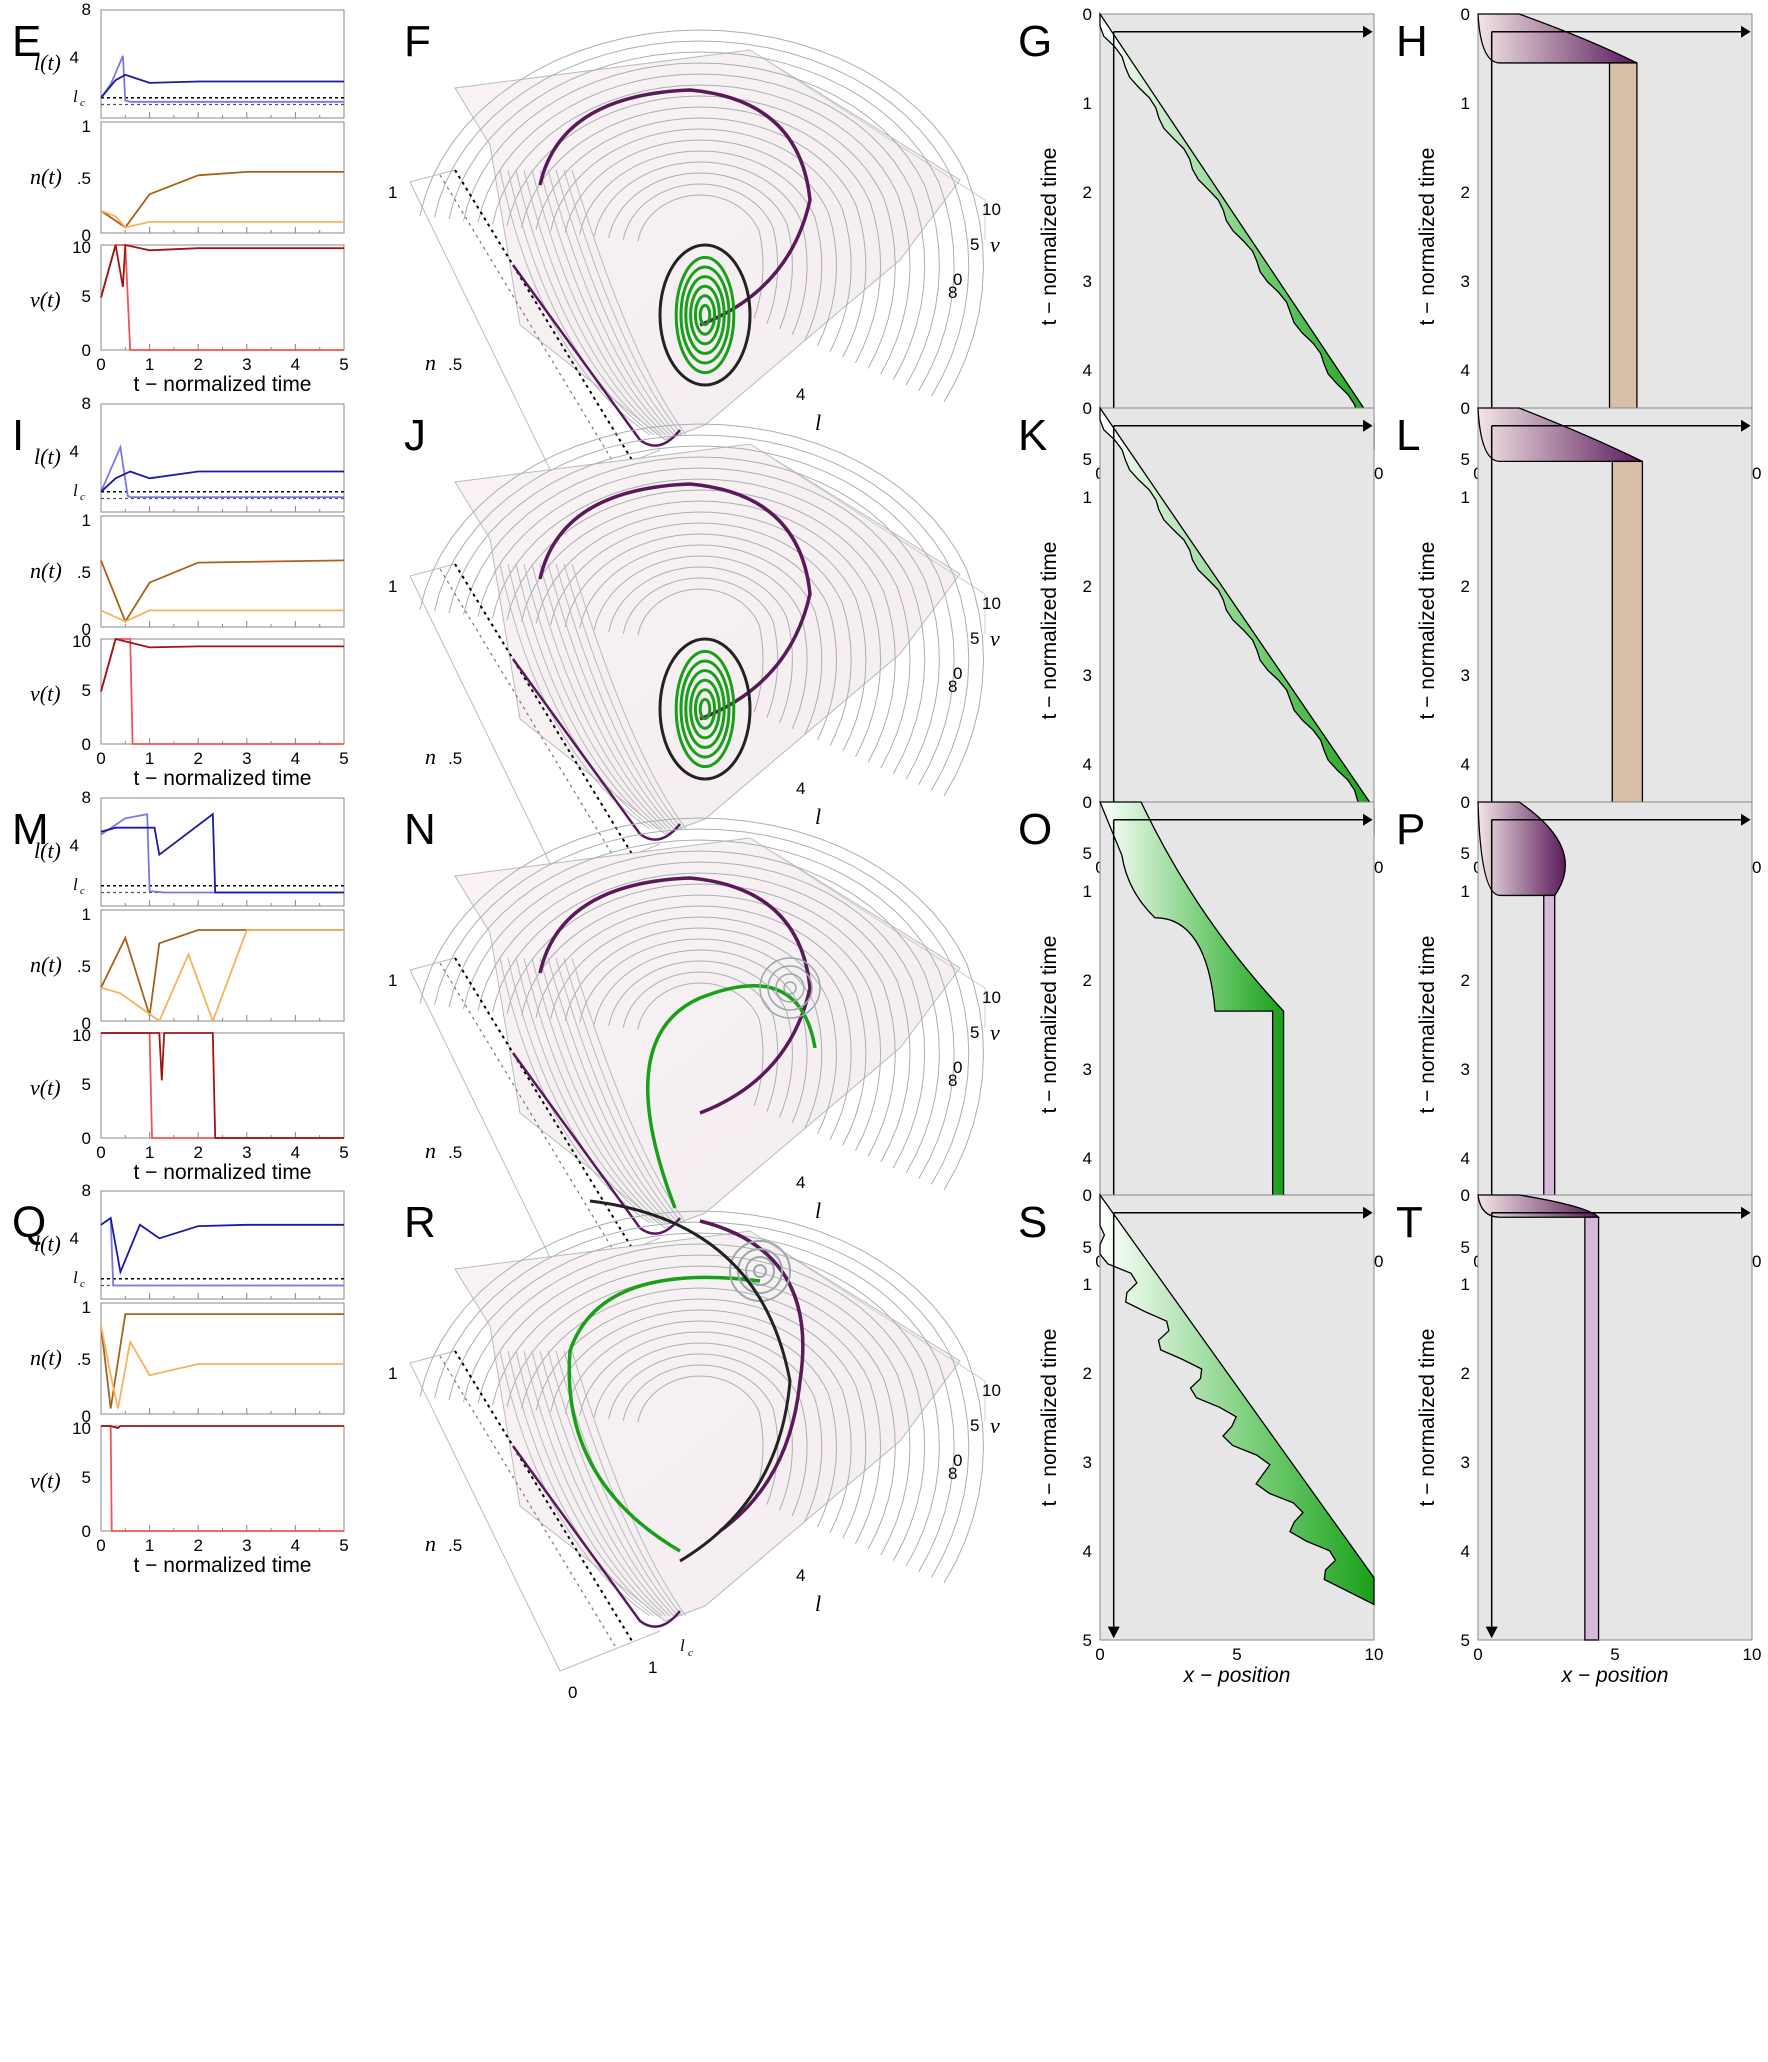 Image resolution: width=1768 pixels, height=2062 pixels. Describe the element at coordinates (46, 176) in the screenshot. I see `n-axis-label: n(t)` at that location.